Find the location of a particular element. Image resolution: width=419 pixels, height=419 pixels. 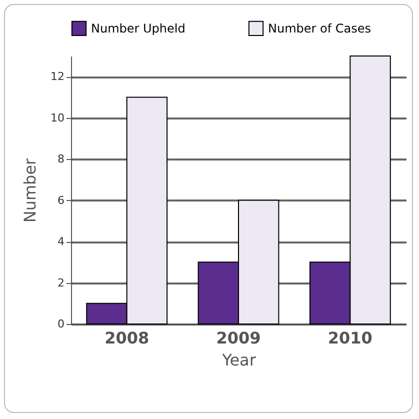

legend-label: Number Upheld is located at coordinates (138, 28).